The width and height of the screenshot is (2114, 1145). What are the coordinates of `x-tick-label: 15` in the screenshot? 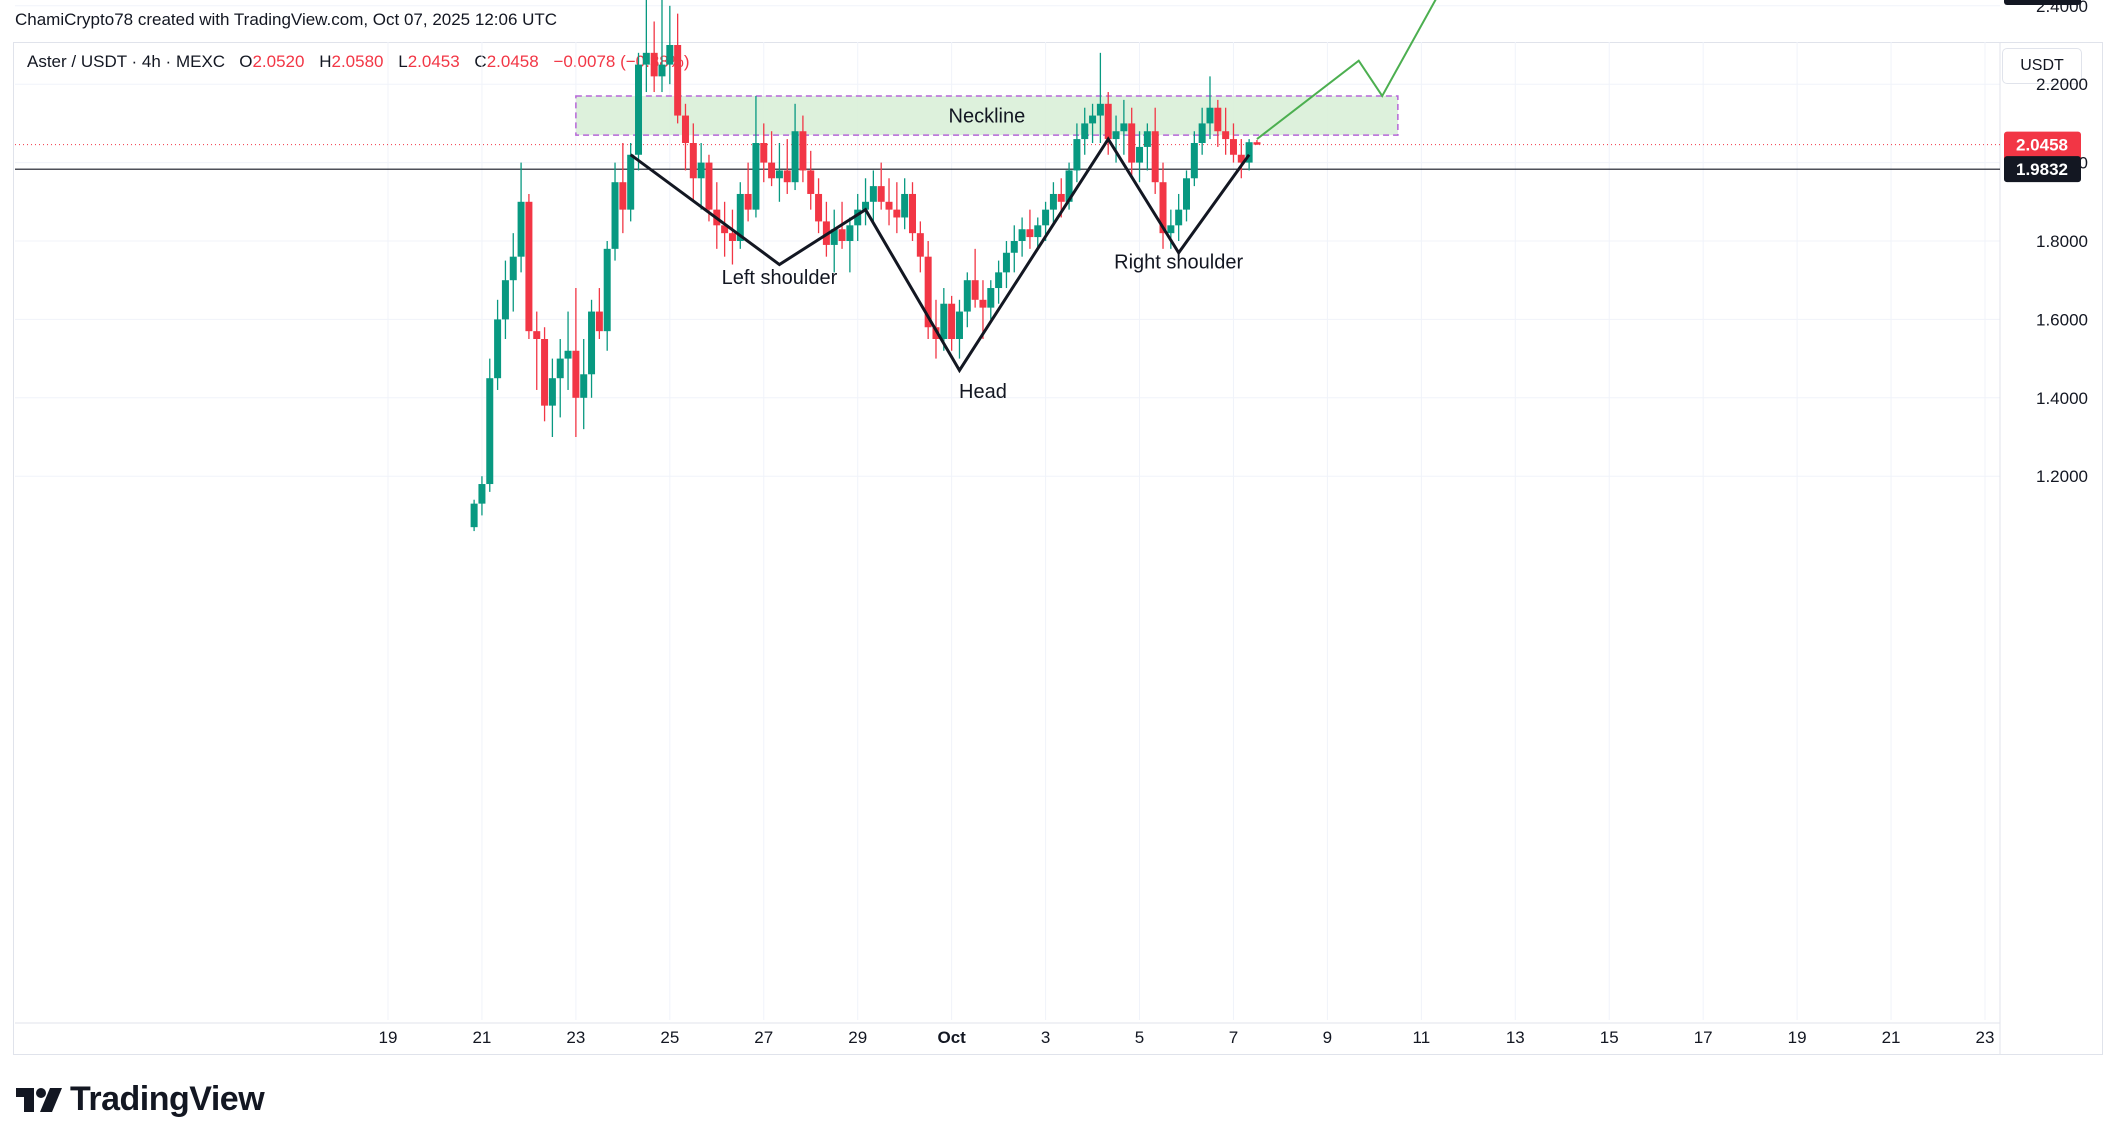 It's located at (1609, 1037).